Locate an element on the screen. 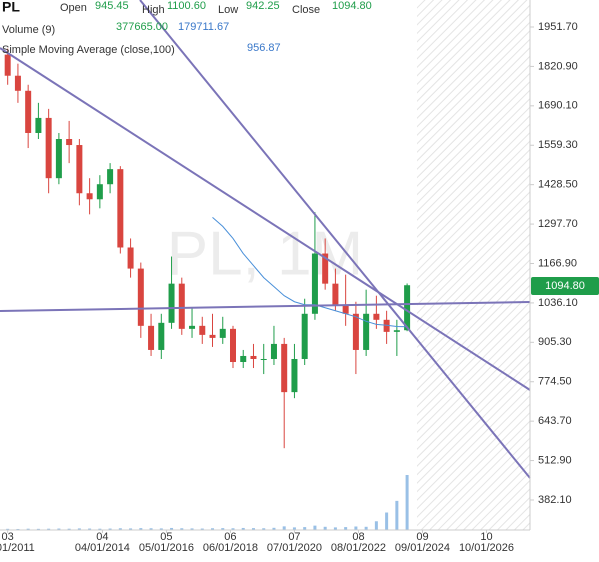 This screenshot has height=562, width=599. y-tick-label: 1820.90 is located at coordinates (558, 66).